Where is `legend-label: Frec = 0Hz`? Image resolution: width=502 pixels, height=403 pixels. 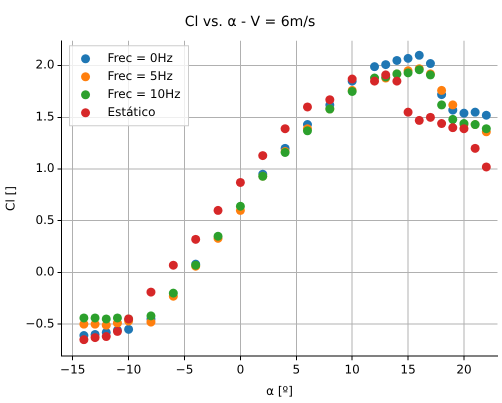 legend-label: Frec = 0Hz is located at coordinates (140, 57).